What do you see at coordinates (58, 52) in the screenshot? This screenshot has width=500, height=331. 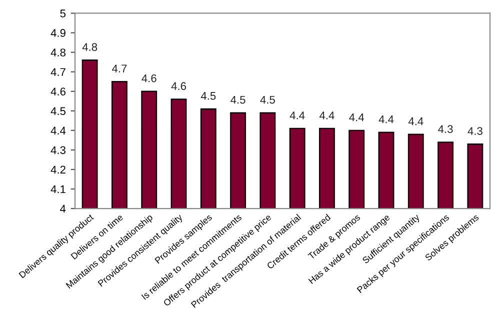 I see `y-tick-label: 4.8` at bounding box center [58, 52].